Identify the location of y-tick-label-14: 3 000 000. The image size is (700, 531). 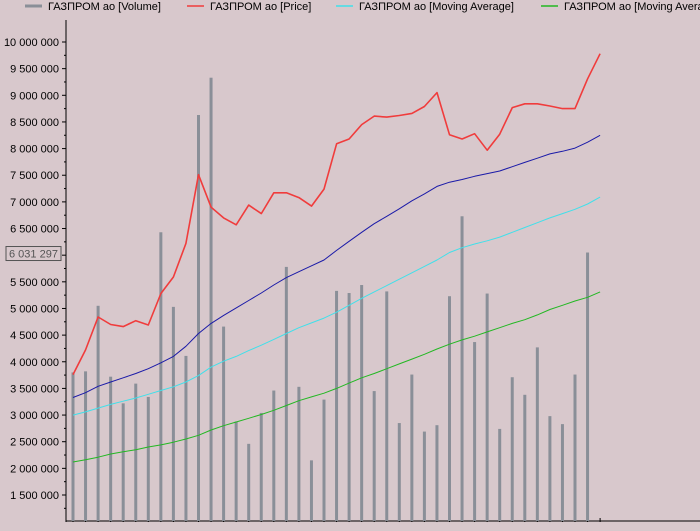
(34, 416).